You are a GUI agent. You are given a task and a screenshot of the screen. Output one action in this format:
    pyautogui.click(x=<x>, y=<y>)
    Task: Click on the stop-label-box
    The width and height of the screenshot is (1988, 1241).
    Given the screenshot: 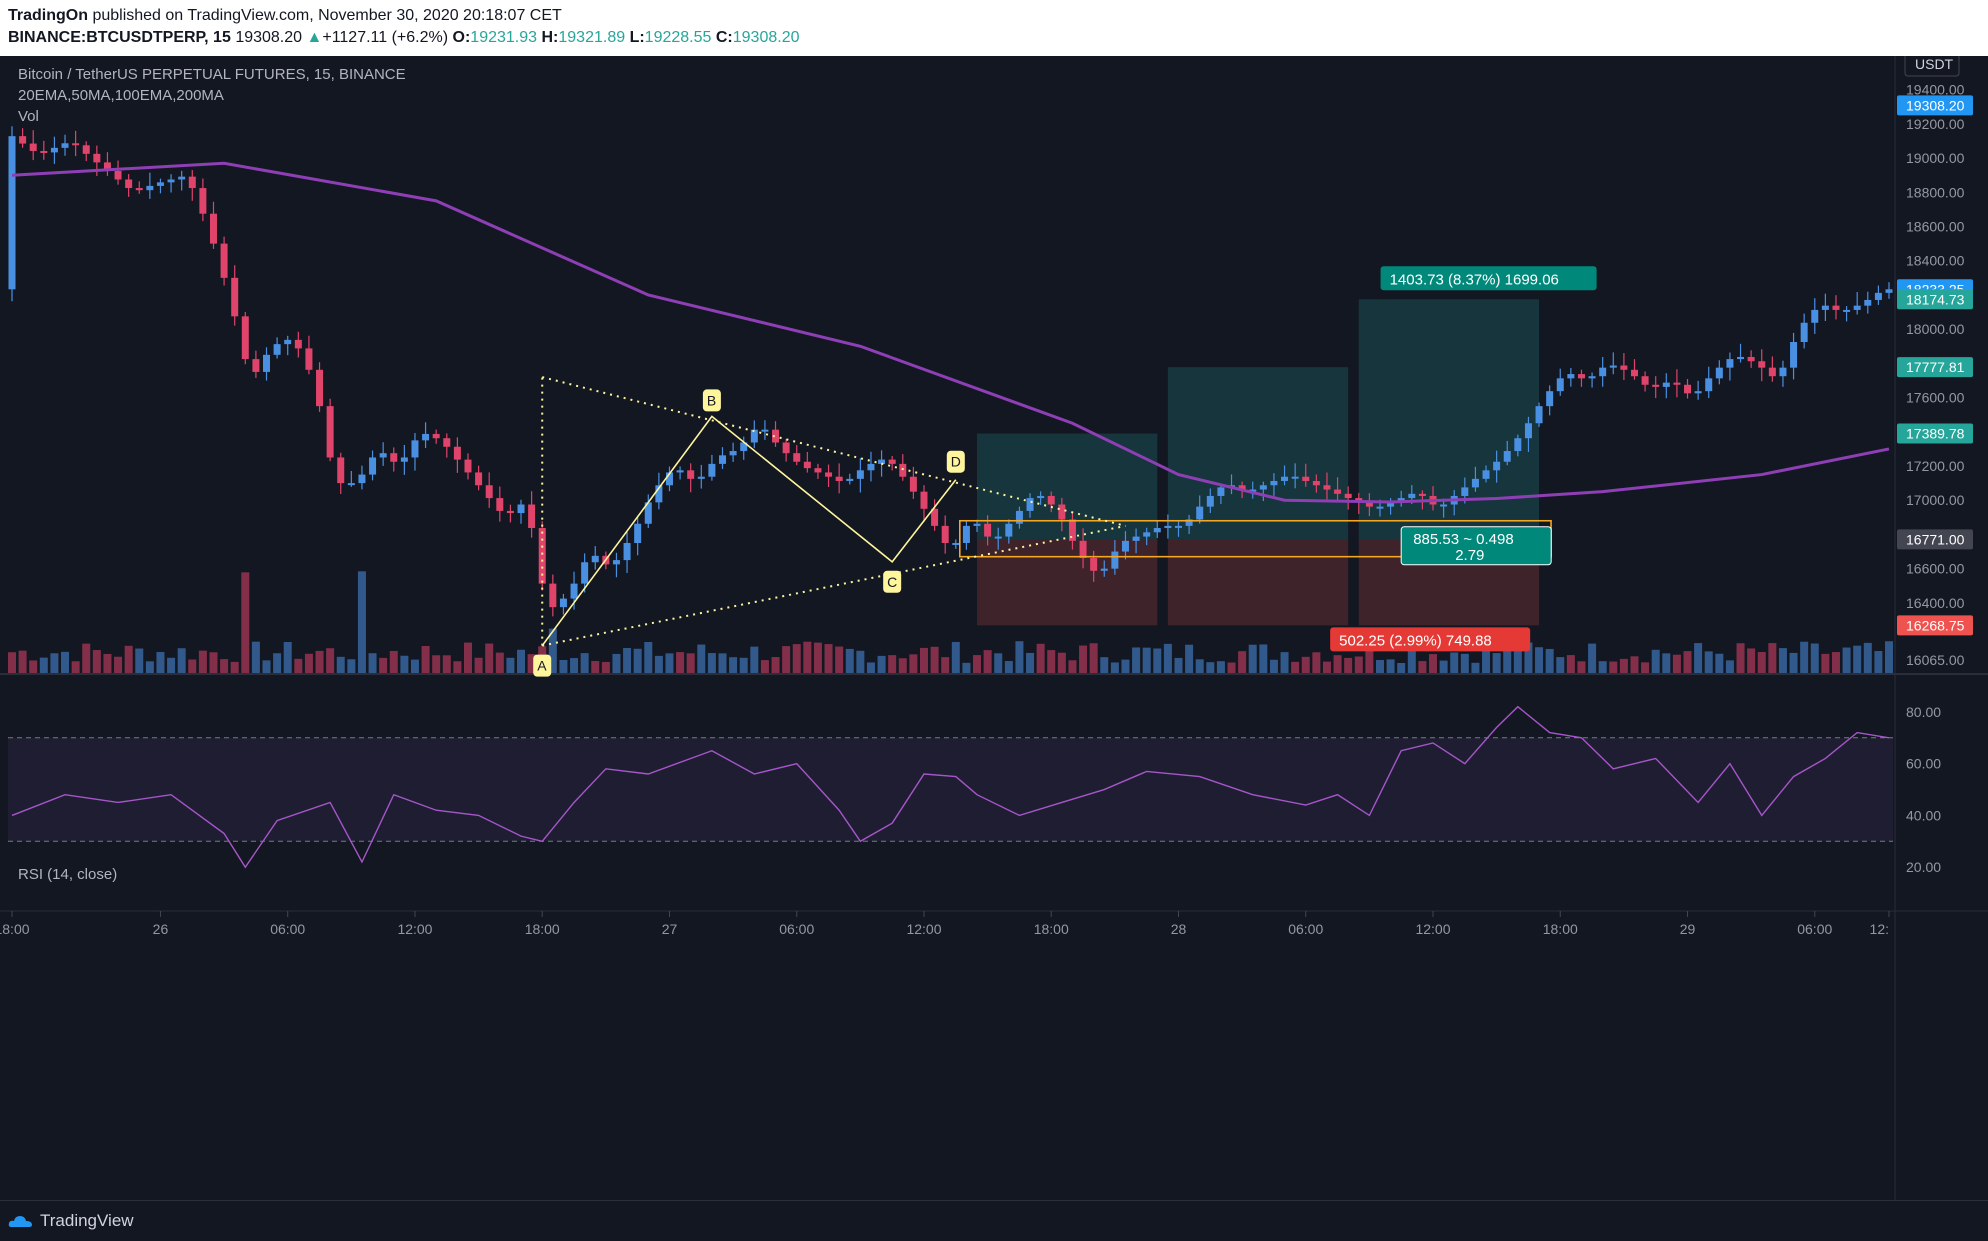 What is the action you would take?
    pyautogui.click(x=1430, y=639)
    